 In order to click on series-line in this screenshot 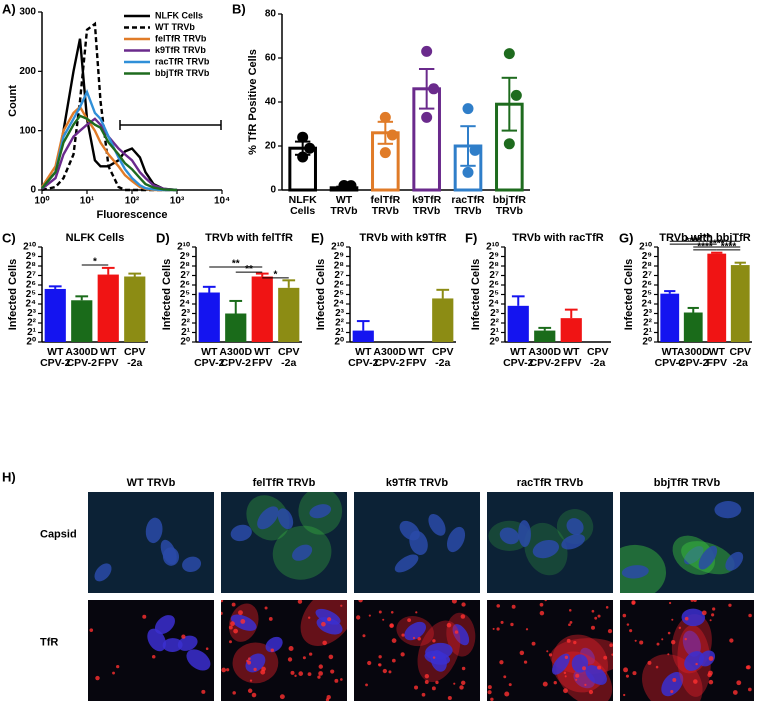, I will do `click(109, 106)`.